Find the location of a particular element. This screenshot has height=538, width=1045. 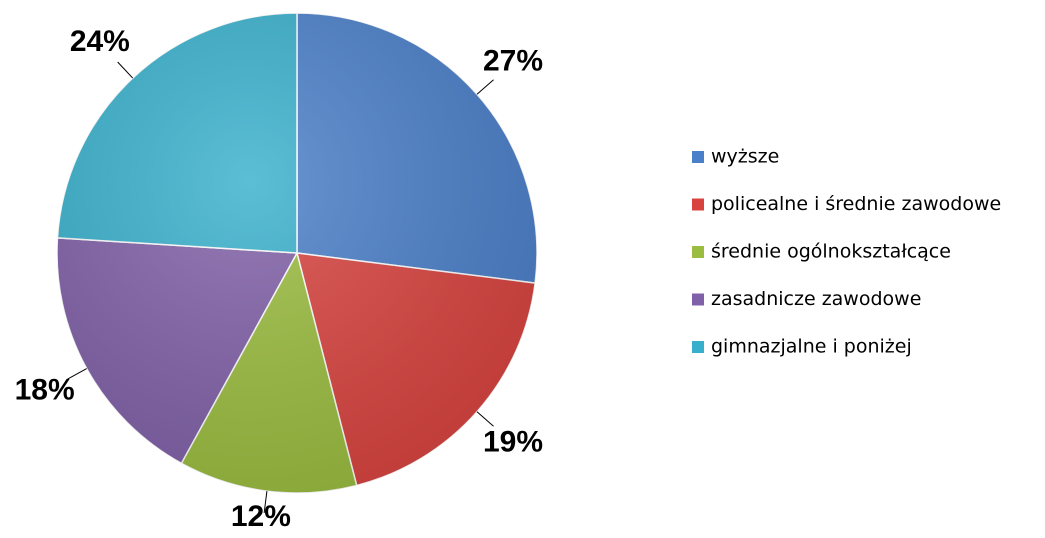

data-label: 18% is located at coordinates (45, 390).